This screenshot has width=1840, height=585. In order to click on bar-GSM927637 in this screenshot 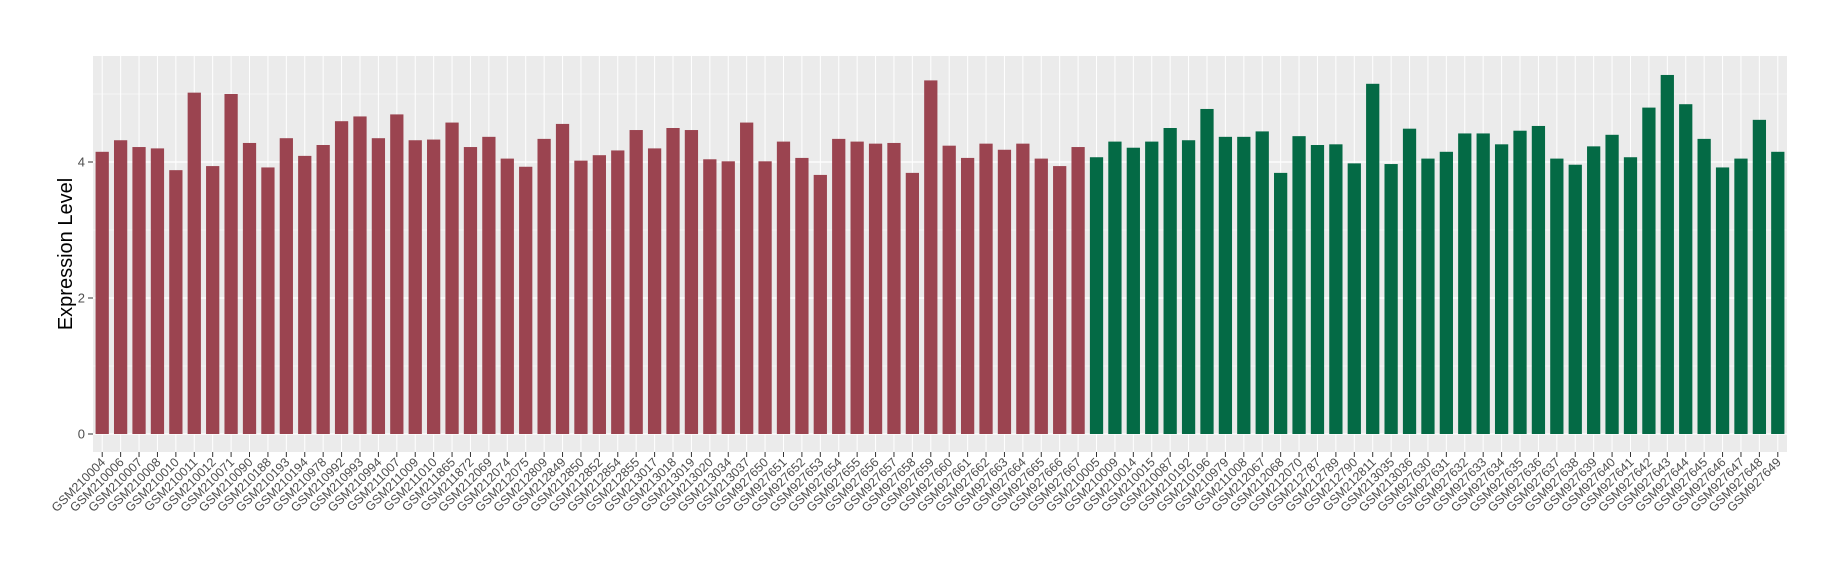, I will do `click(1557, 296)`.